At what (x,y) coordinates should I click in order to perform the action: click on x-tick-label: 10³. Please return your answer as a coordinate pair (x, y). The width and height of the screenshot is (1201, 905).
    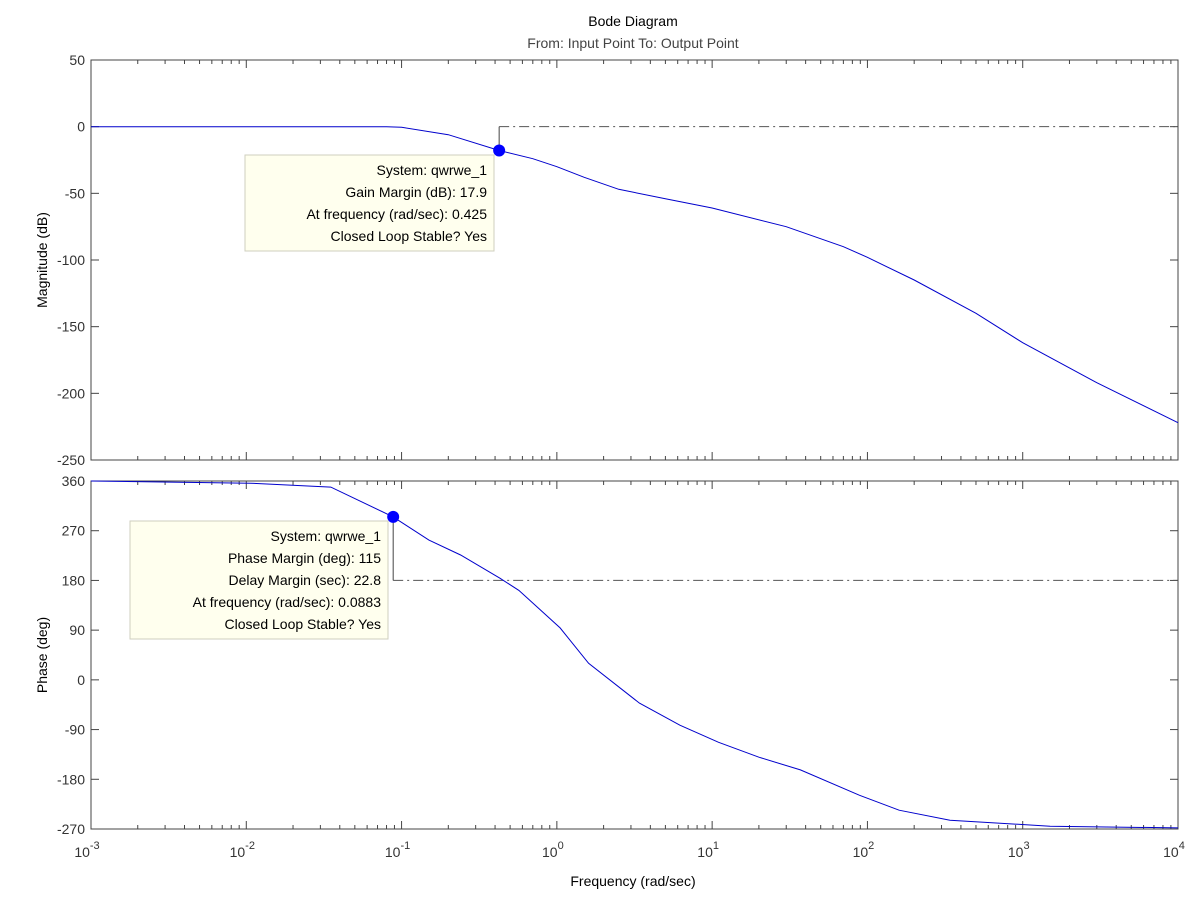
    Looking at the image, I should click on (1019, 850).